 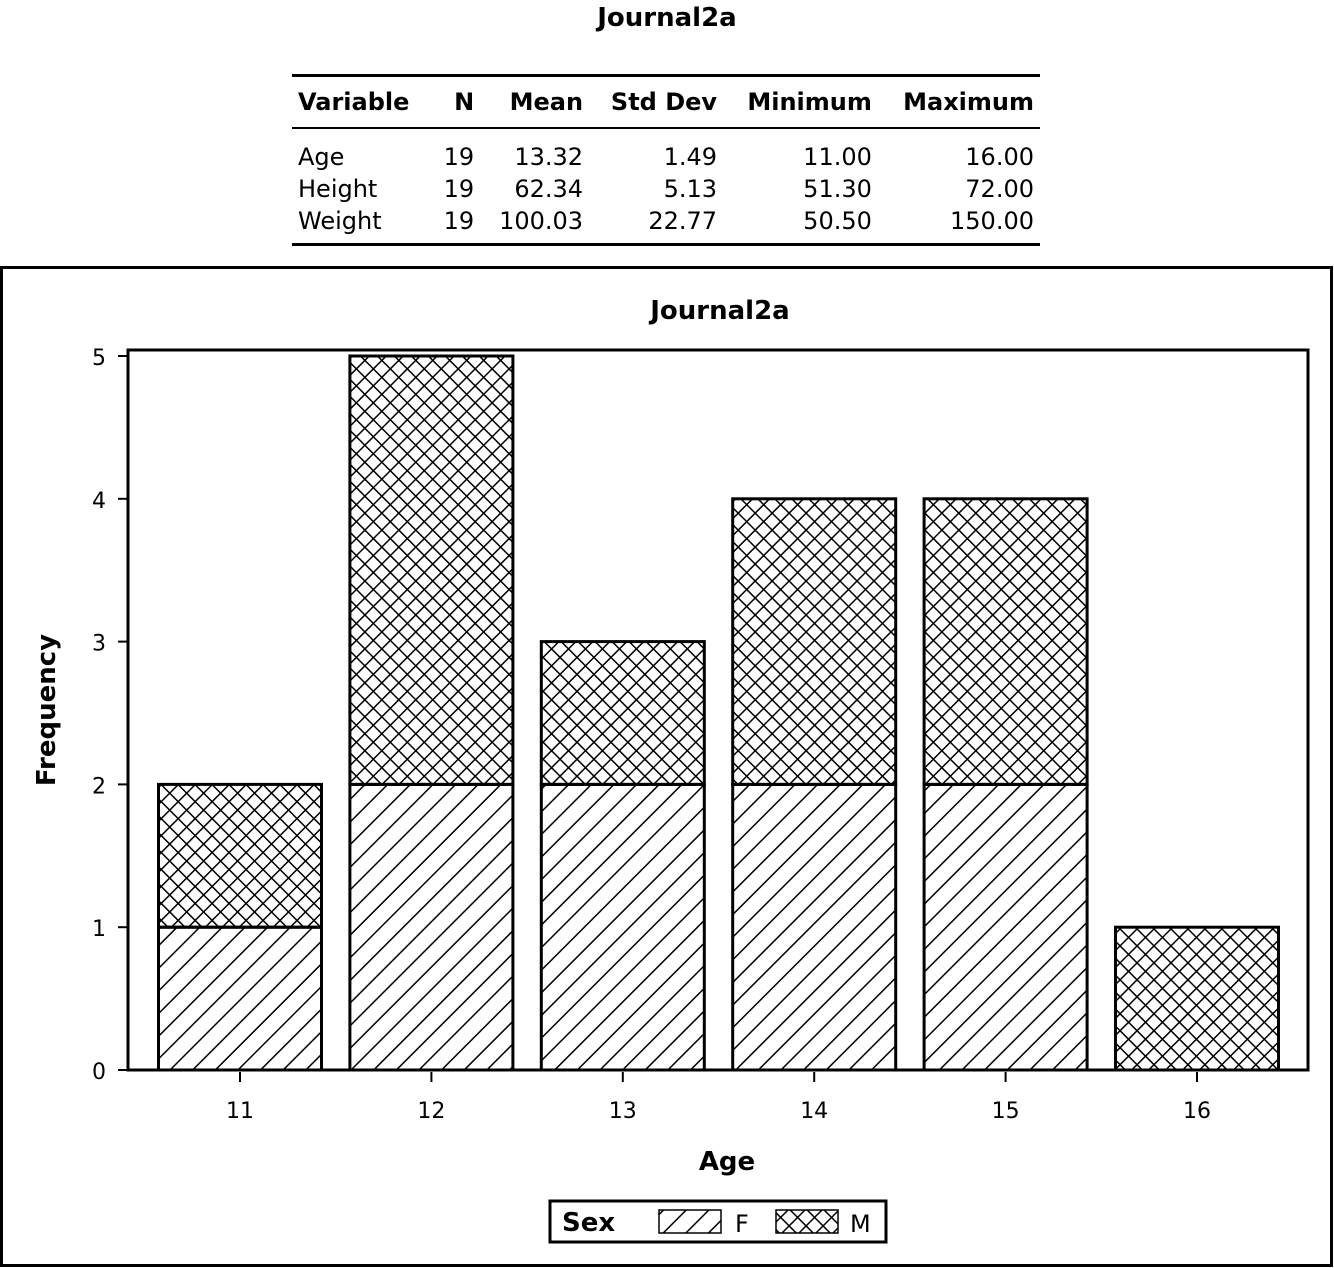 What do you see at coordinates (623, 1111) in the screenshot?
I see `x-tick-label: 13` at bounding box center [623, 1111].